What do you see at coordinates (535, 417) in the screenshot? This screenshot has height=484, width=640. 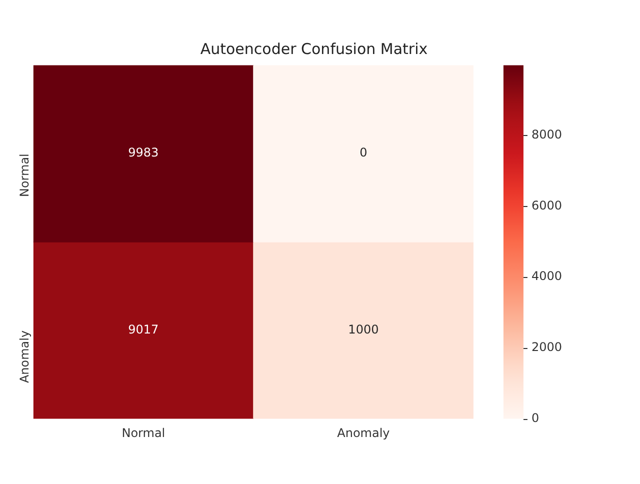 I see `color-bar-label: 0` at bounding box center [535, 417].